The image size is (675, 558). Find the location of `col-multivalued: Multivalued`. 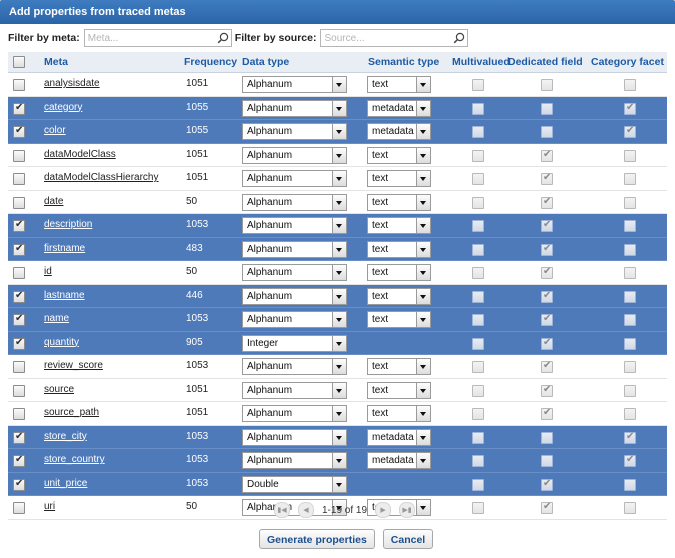

col-multivalued: Multivalued is located at coordinates (481, 62).